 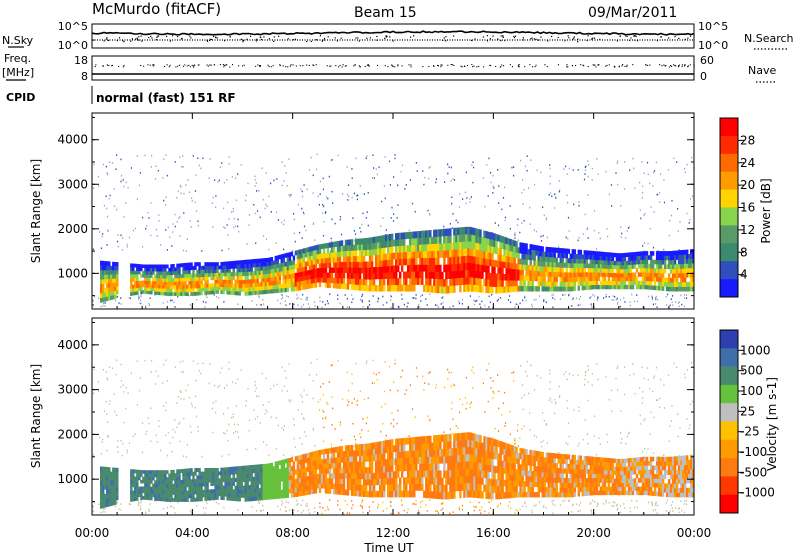 What do you see at coordinates (385, 13) in the screenshot?
I see `beam-title: Beam 15` at bounding box center [385, 13].